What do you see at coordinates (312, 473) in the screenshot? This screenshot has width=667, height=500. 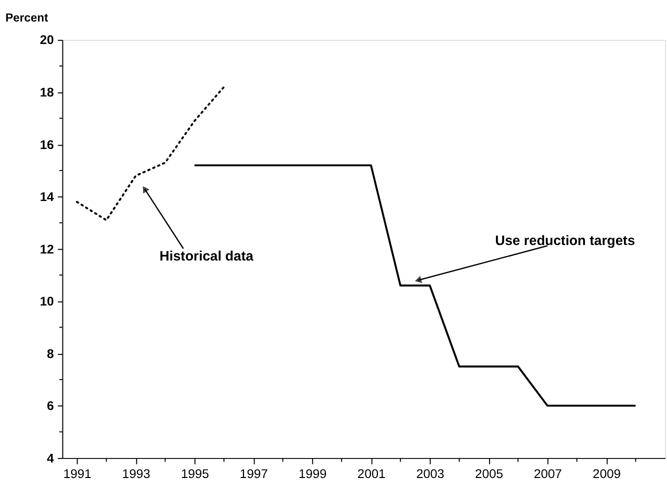 I see `x-tick-label: 1999` at bounding box center [312, 473].